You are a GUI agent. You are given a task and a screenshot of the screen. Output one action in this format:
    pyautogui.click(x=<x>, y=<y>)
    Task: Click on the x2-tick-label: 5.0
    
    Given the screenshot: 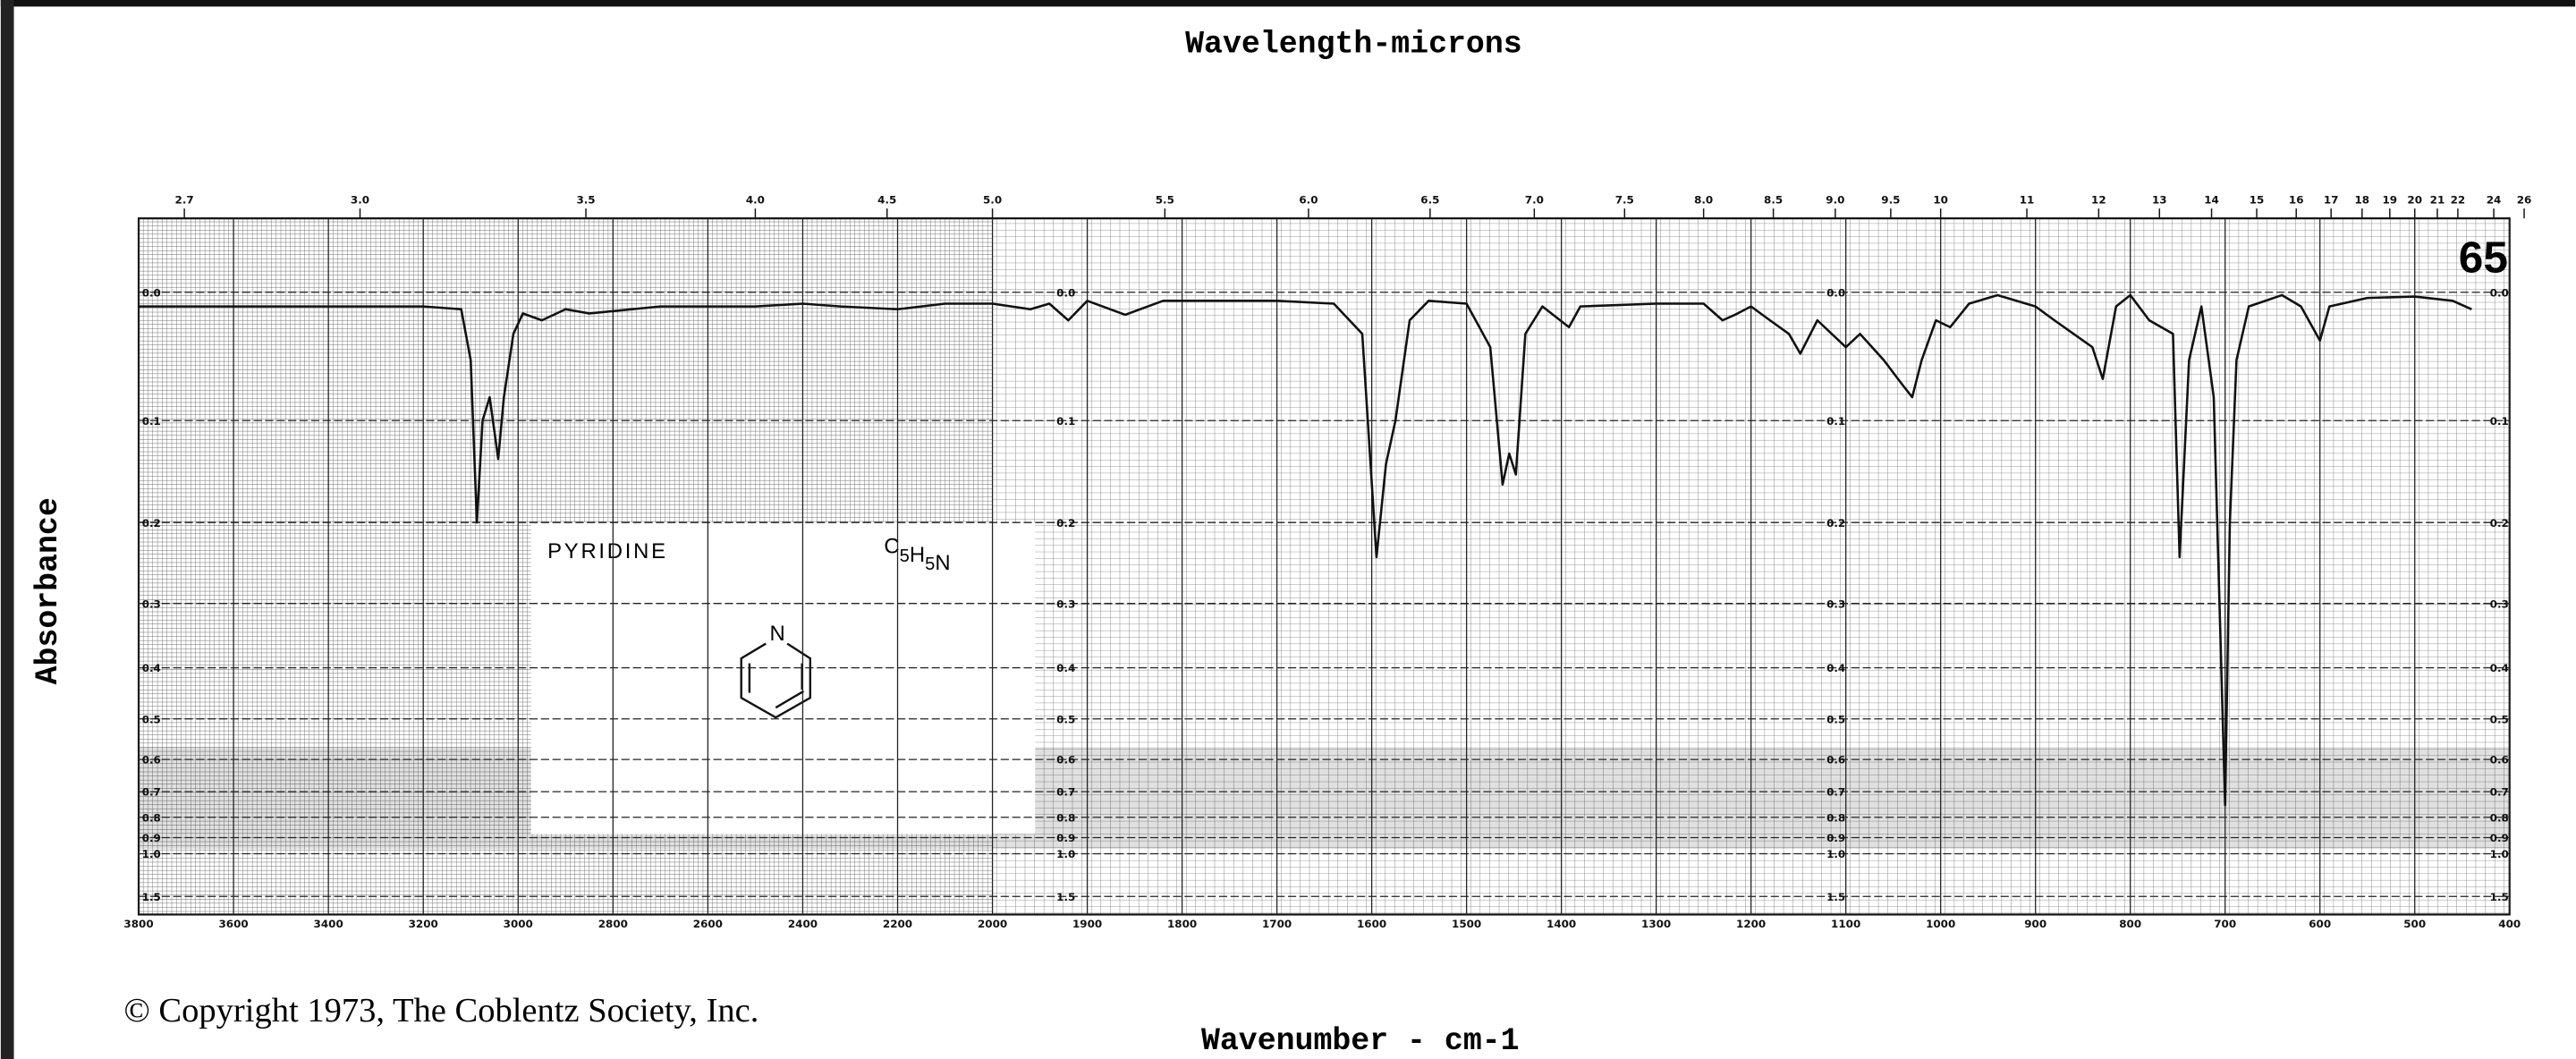 What is the action you would take?
    pyautogui.click(x=992, y=200)
    